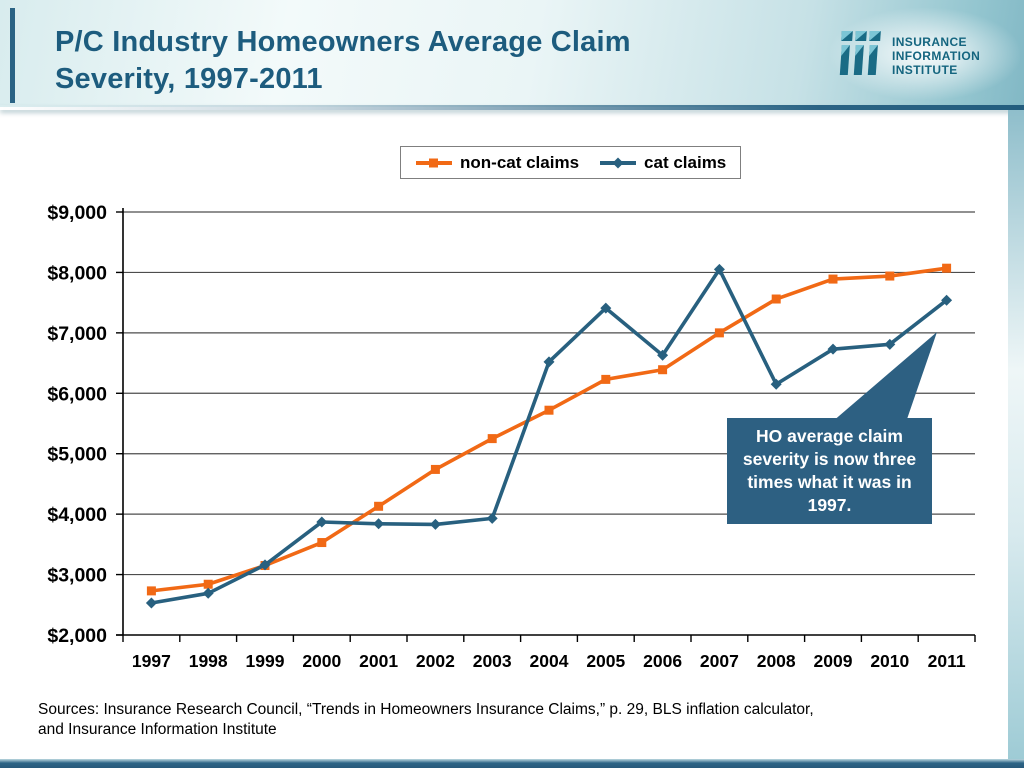  I want to click on x-axis-label: 2002, so click(435, 661).